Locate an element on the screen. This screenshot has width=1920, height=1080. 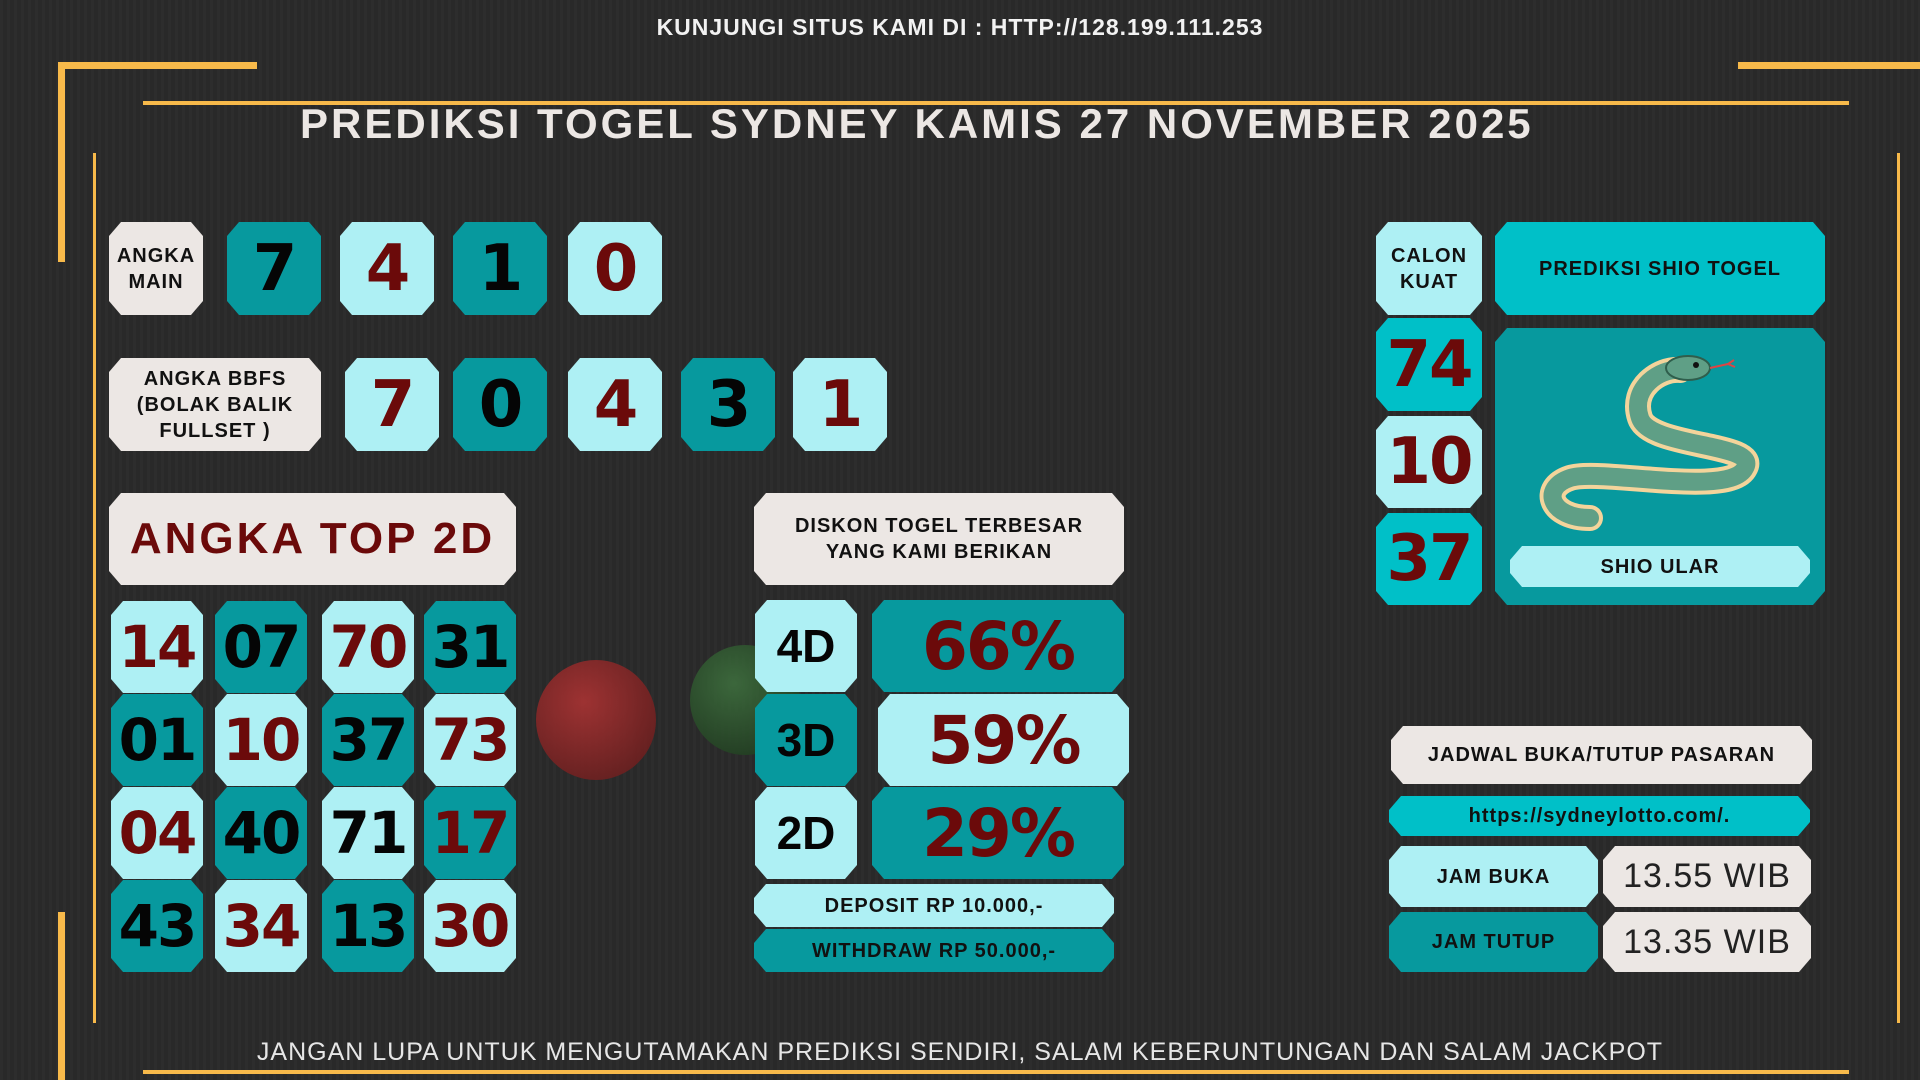
bbfs-number: 0 is located at coordinates (500, 404).